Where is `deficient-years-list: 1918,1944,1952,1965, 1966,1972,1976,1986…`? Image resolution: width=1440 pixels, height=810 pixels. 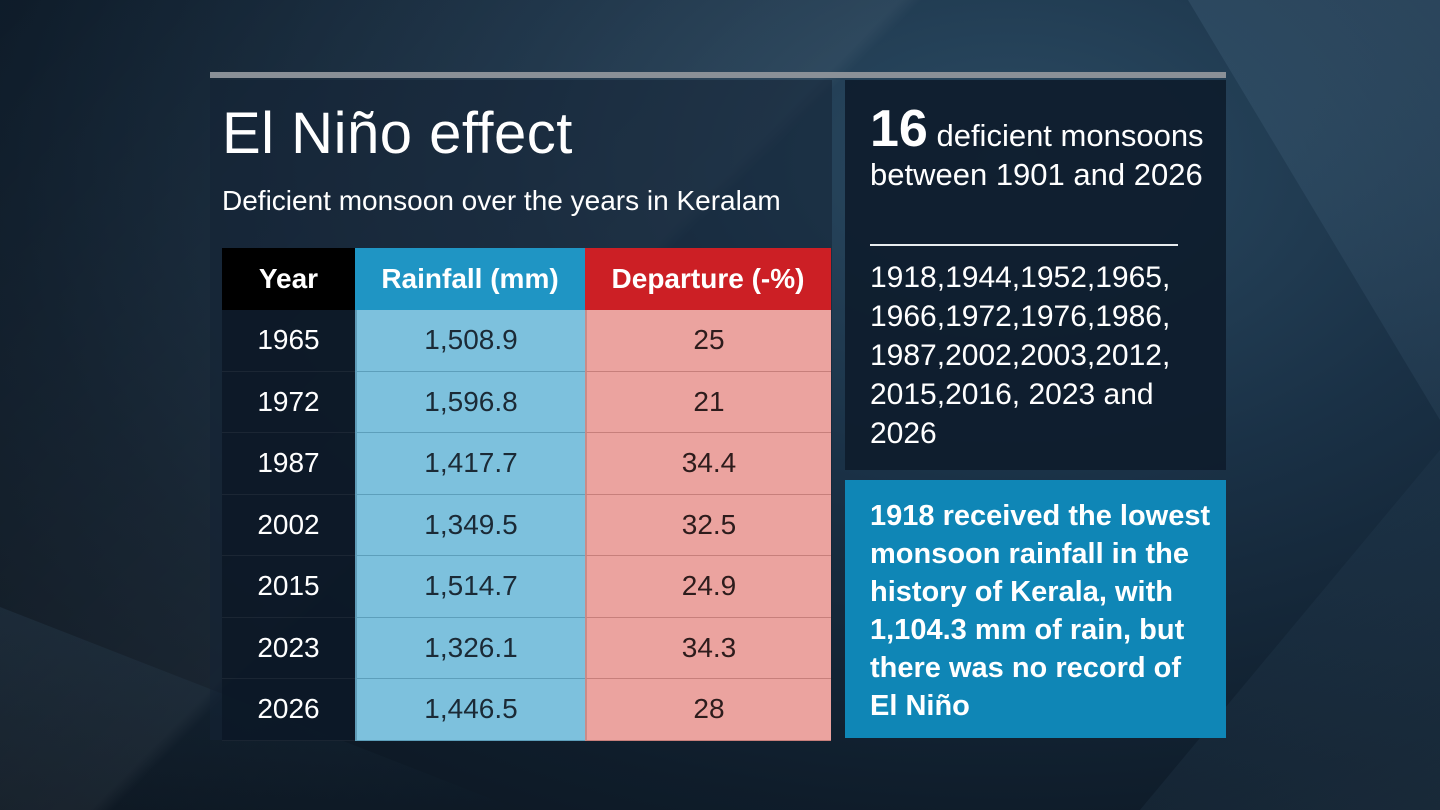
deficient-years-list: 1918,1944,1952,1965, 1966,1972,1976,1986… is located at coordinates (1020, 355).